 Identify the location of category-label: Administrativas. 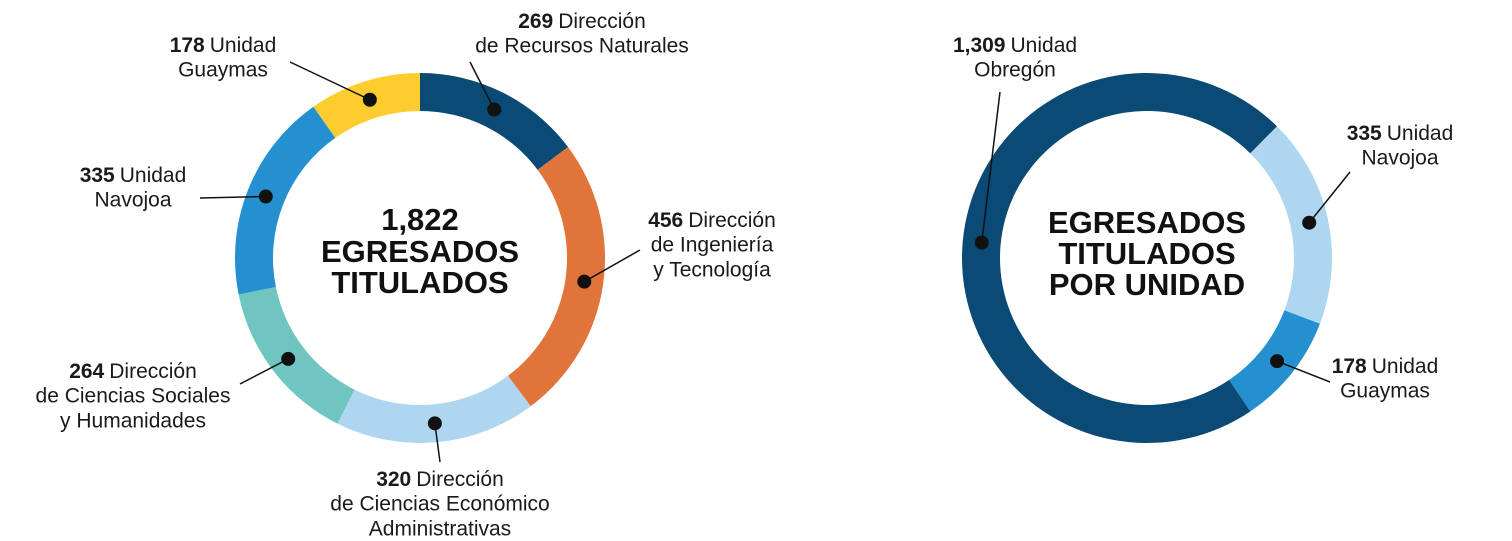
(440, 529).